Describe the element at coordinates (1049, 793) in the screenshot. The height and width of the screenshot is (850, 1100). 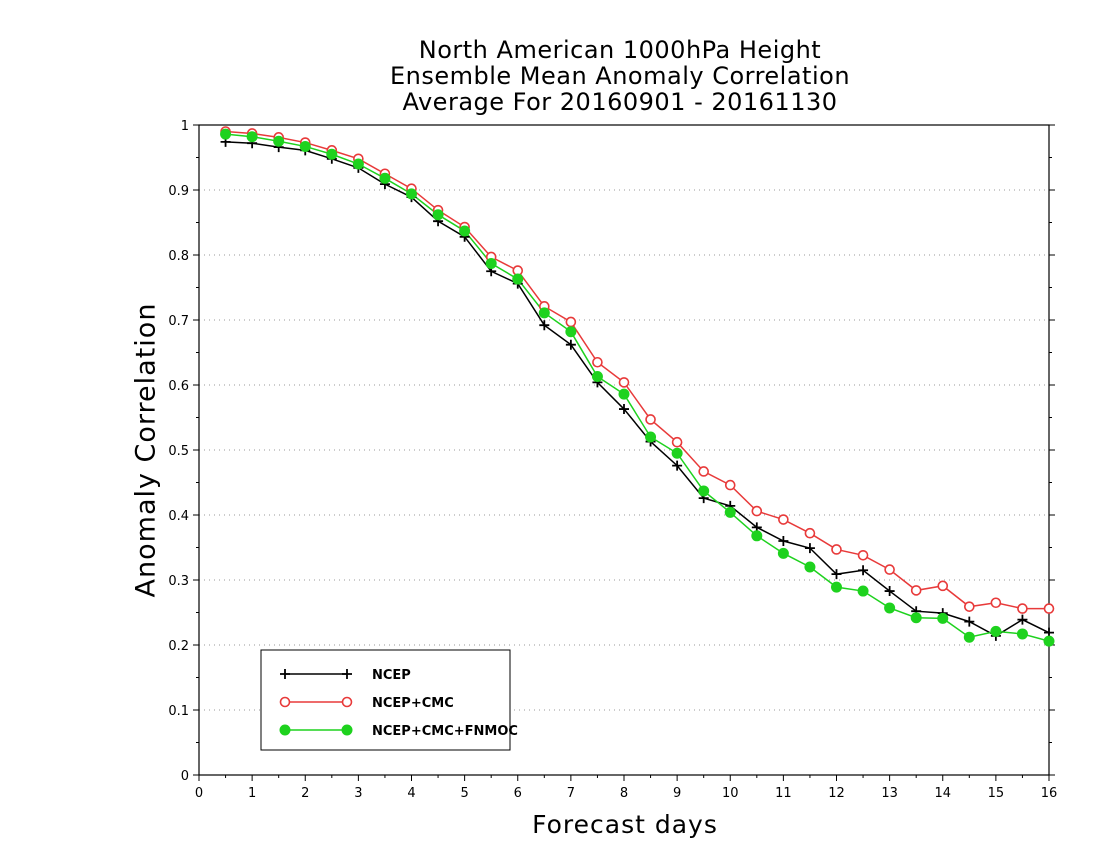
I see `x-tick-label: 16` at that location.